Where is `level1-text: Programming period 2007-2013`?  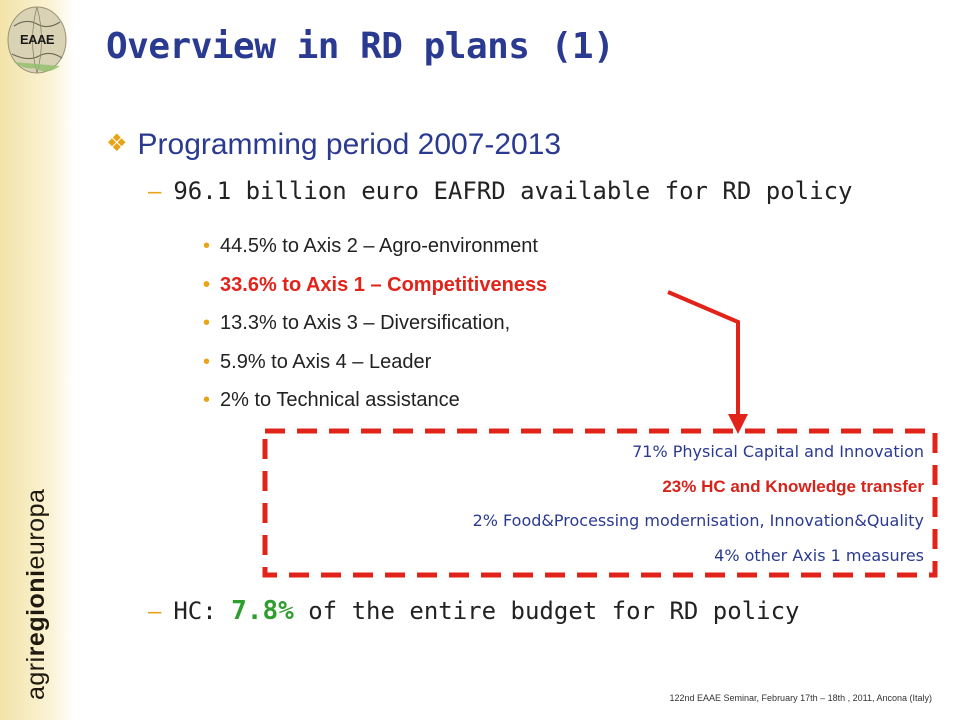 level1-text: Programming period 2007-2013 is located at coordinates (349, 144).